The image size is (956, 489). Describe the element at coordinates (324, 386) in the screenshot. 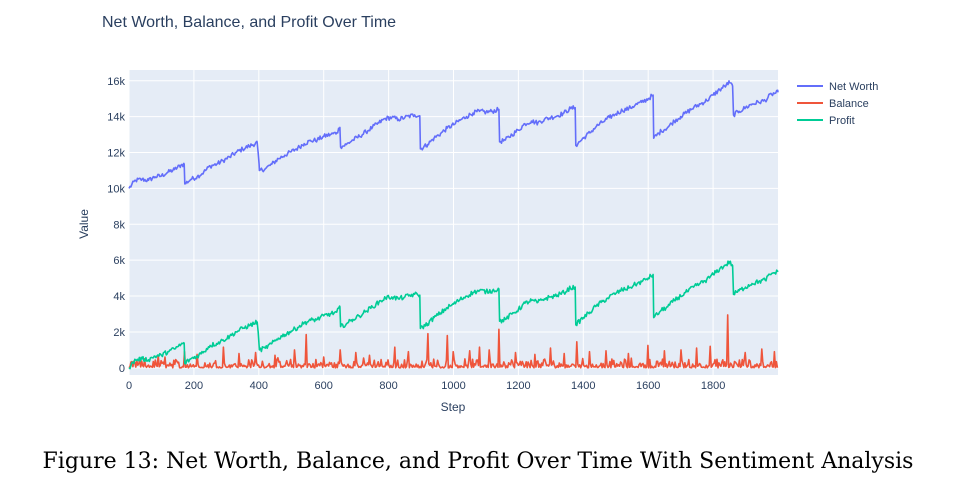

I see `x-tick-label: 600` at that location.